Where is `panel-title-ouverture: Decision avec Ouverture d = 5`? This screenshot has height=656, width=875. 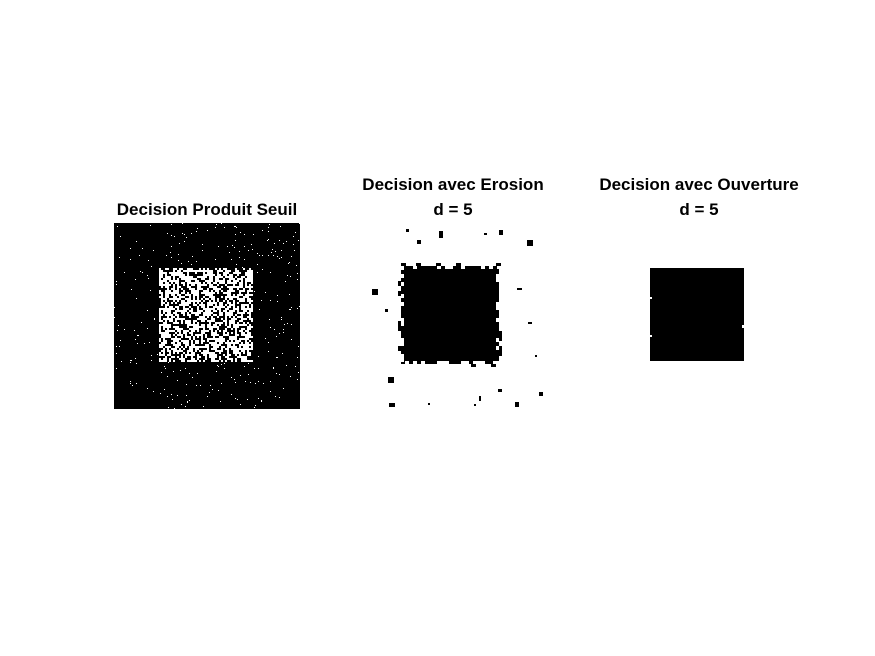 panel-title-ouverture: Decision avec Ouverture d = 5 is located at coordinates (699, 197).